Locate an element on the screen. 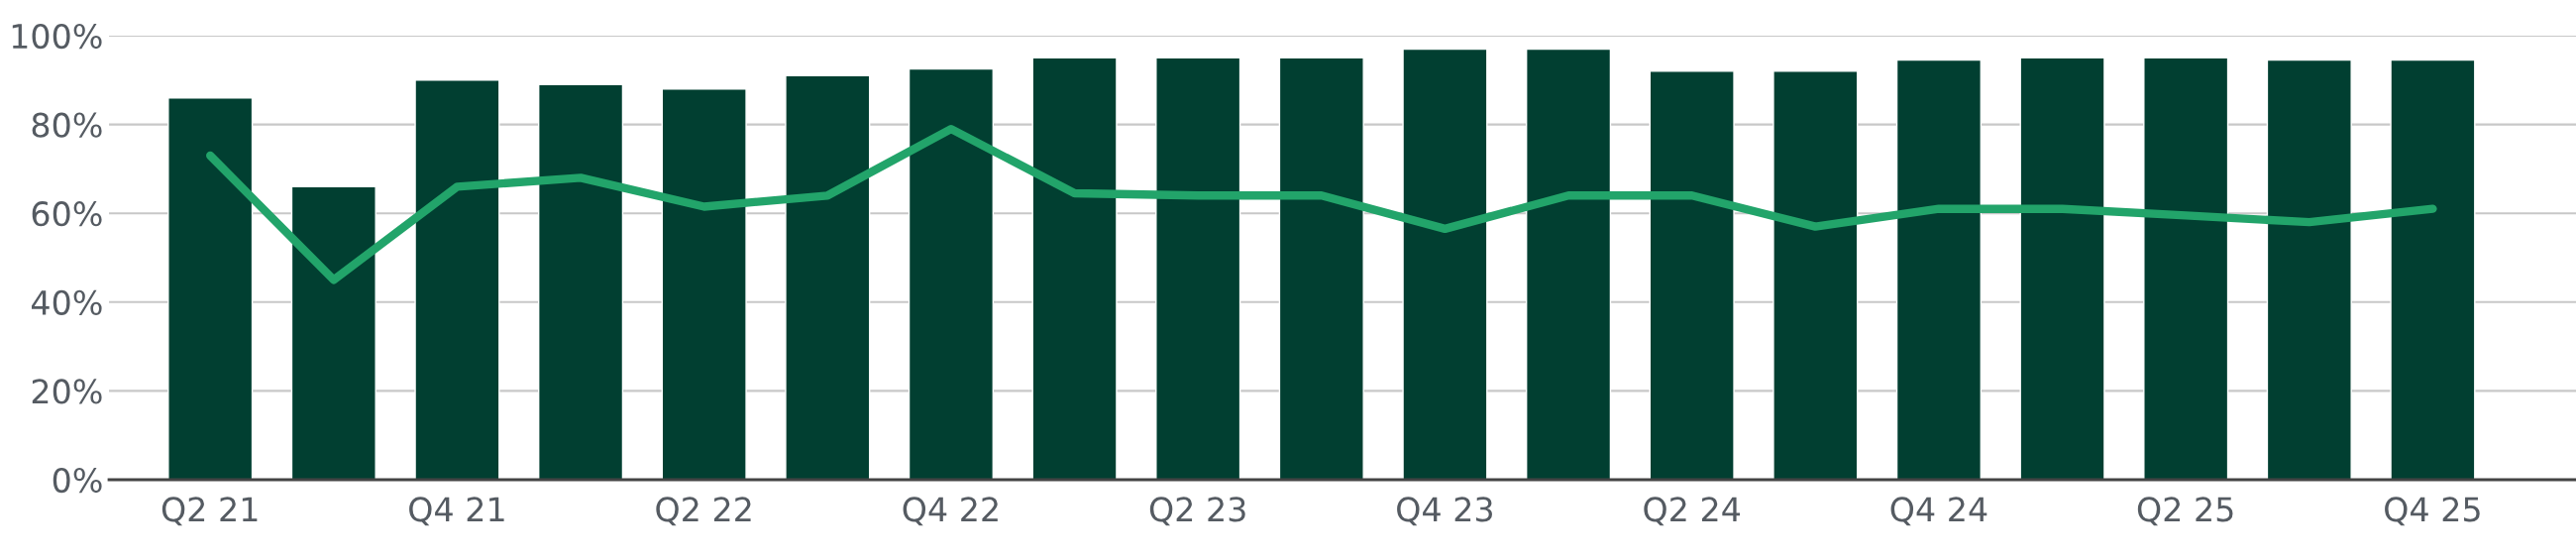 The image size is (2576, 559). y-tick-label: 60% is located at coordinates (67, 214).